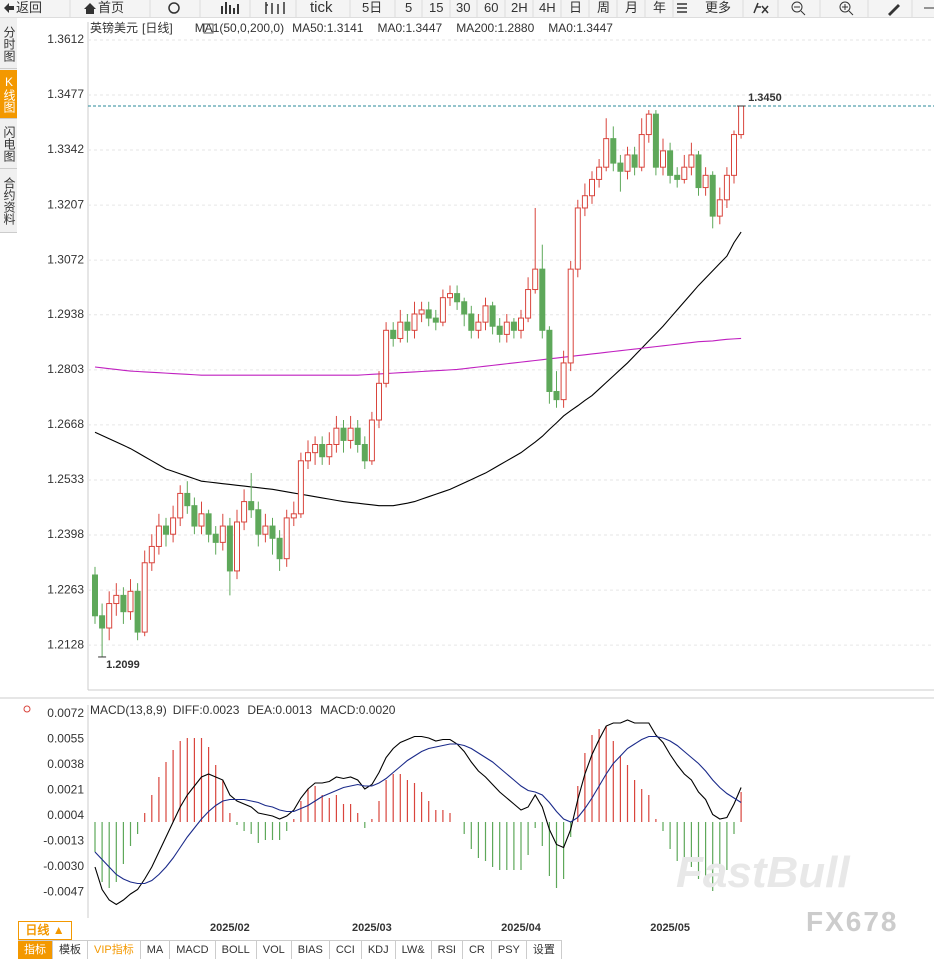  Describe the element at coordinates (414, 950) in the screenshot. I see `tab: LW&` at that location.